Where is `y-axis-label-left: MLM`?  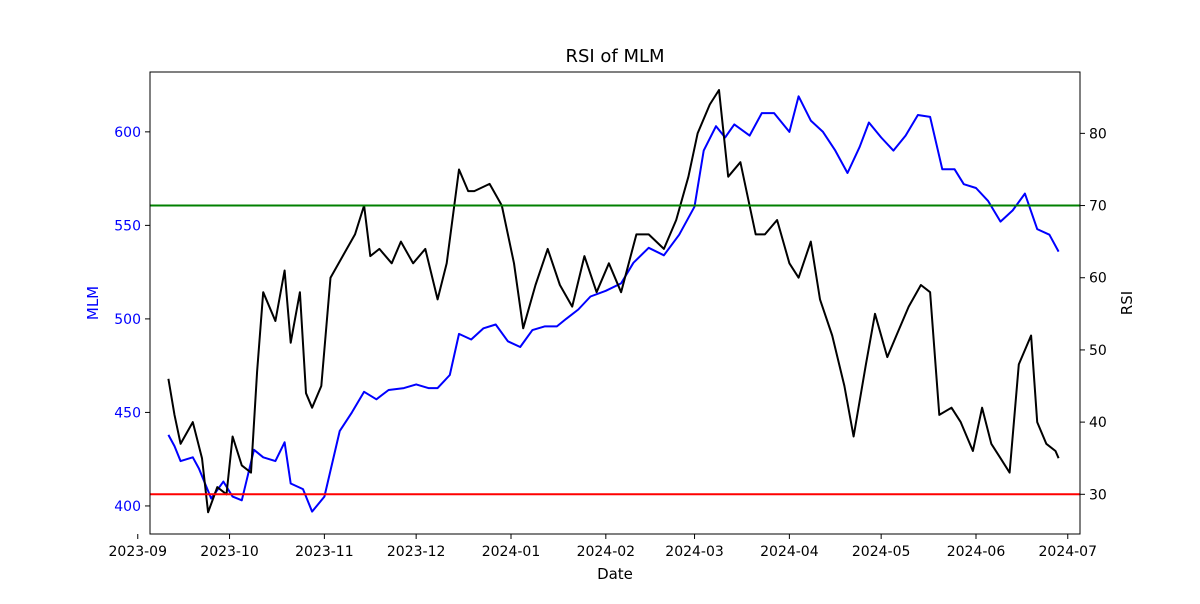 y-axis-label-left: MLM is located at coordinates (93, 303).